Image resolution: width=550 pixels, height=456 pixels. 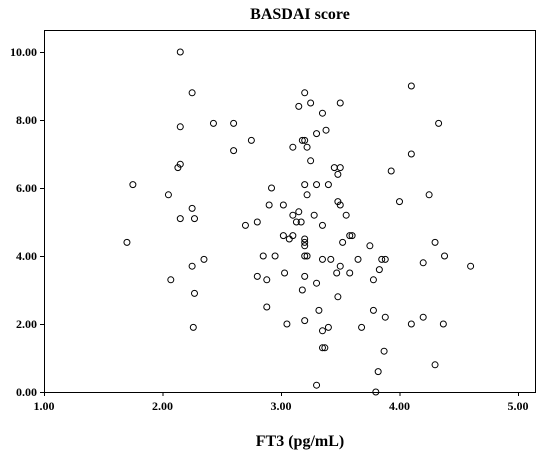 What do you see at coordinates (27, 222) in the screenshot?
I see `y-axis: 0.00 2.00 4.00 6.00 8.00 10.00` at bounding box center [27, 222].